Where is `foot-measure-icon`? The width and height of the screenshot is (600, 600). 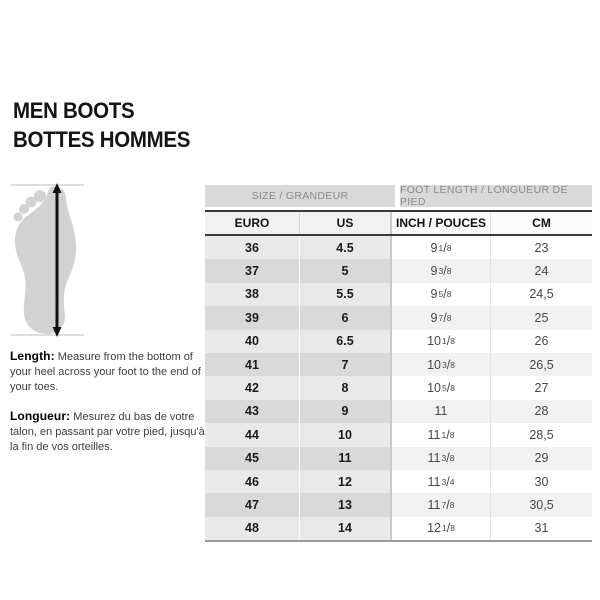 foot-measure-icon is located at coordinates (53, 261).